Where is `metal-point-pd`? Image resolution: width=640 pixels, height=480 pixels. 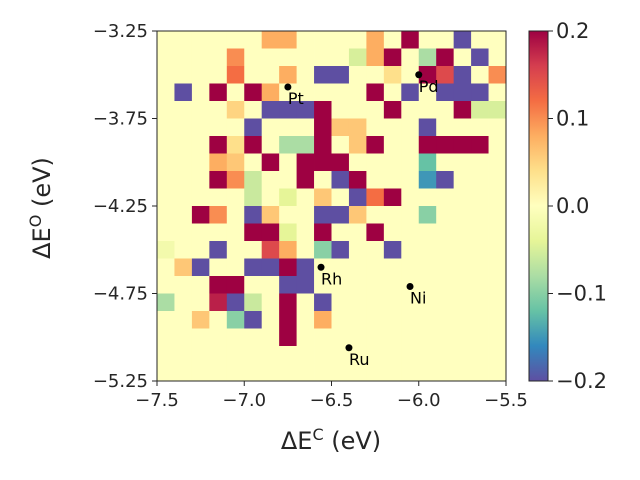
metal-point-pd is located at coordinates (419, 75).